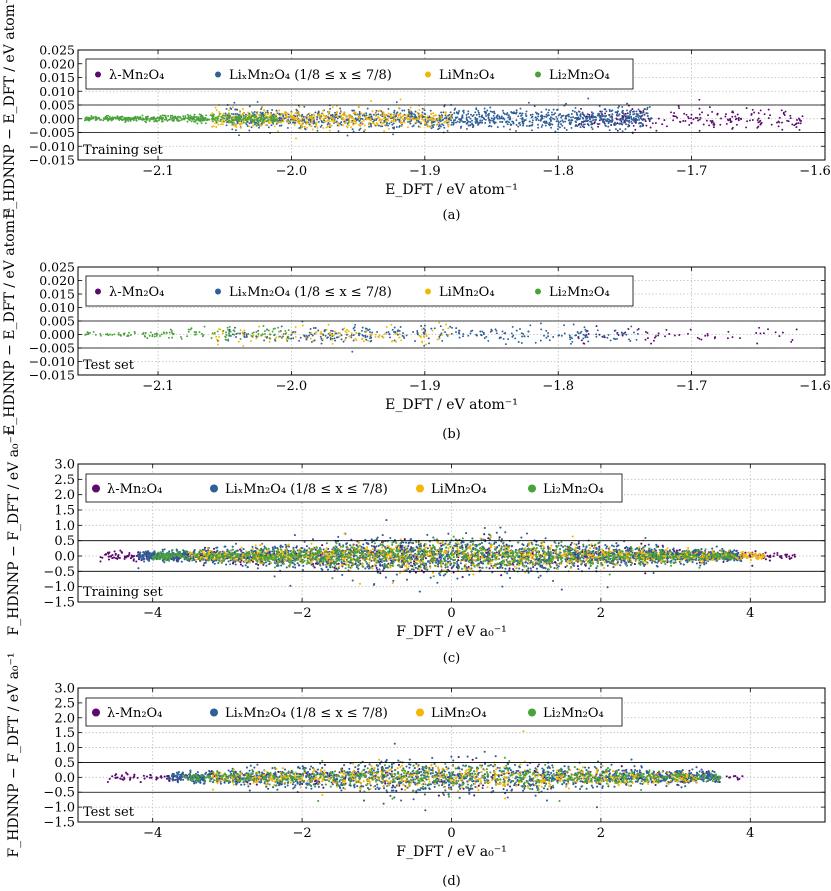 This screenshot has height=891, width=831. What do you see at coordinates (57, 118) in the screenshot?
I see `y-tick-label: 0.000` at bounding box center [57, 118].